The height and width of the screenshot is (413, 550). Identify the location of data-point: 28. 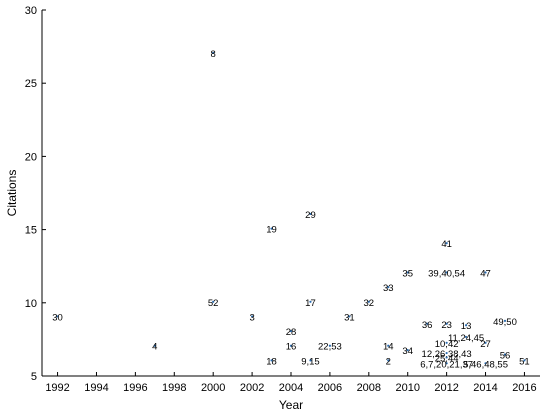
(291, 332).